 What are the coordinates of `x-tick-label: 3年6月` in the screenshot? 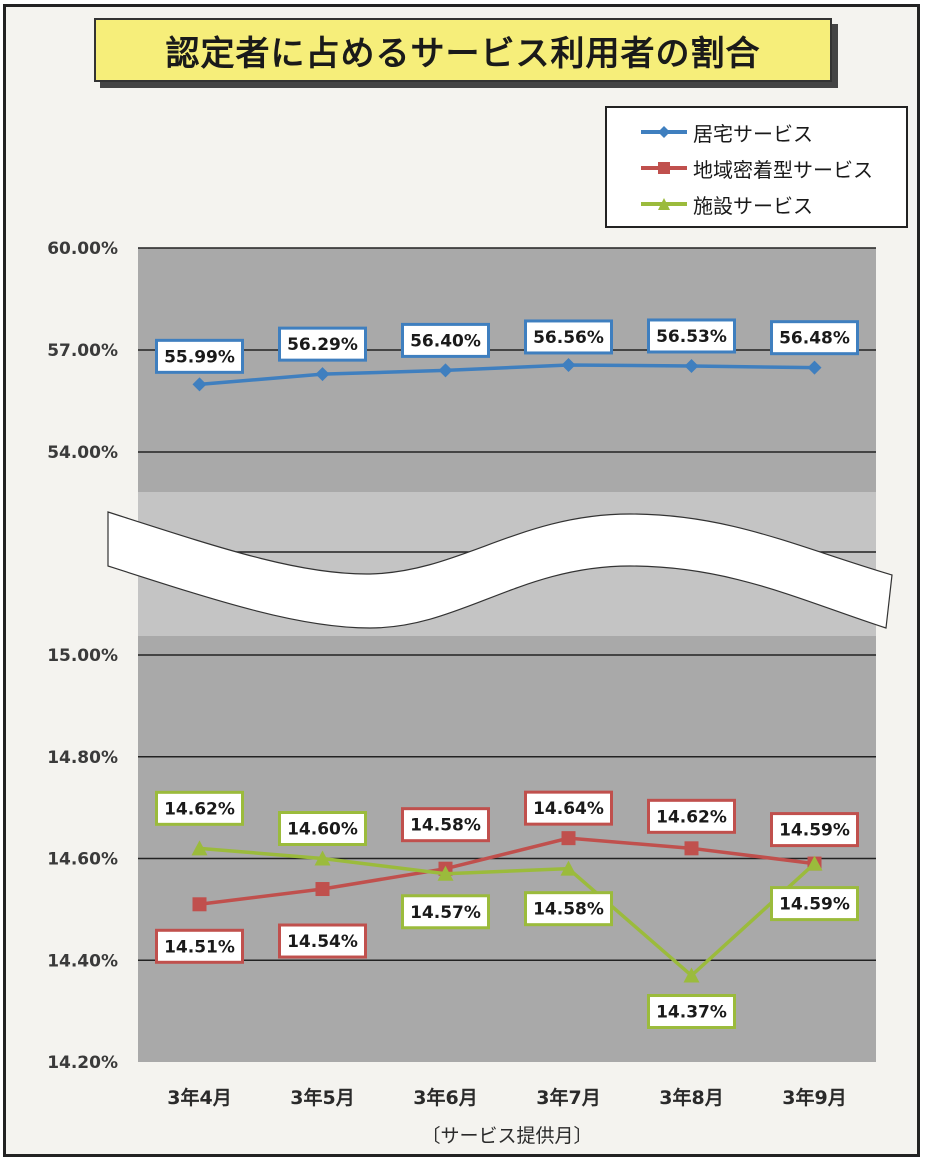 It's located at (445, 1097).